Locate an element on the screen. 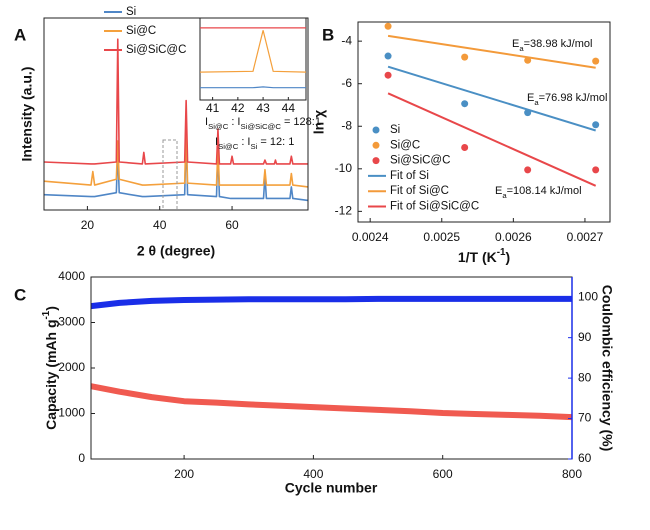  y-tick-label: 4000 is located at coordinates (71, 276).